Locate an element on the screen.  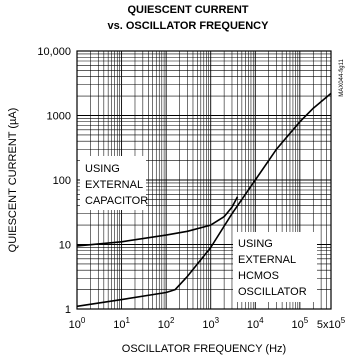
x-tick-label: 10⁰ is located at coordinates (77, 323).